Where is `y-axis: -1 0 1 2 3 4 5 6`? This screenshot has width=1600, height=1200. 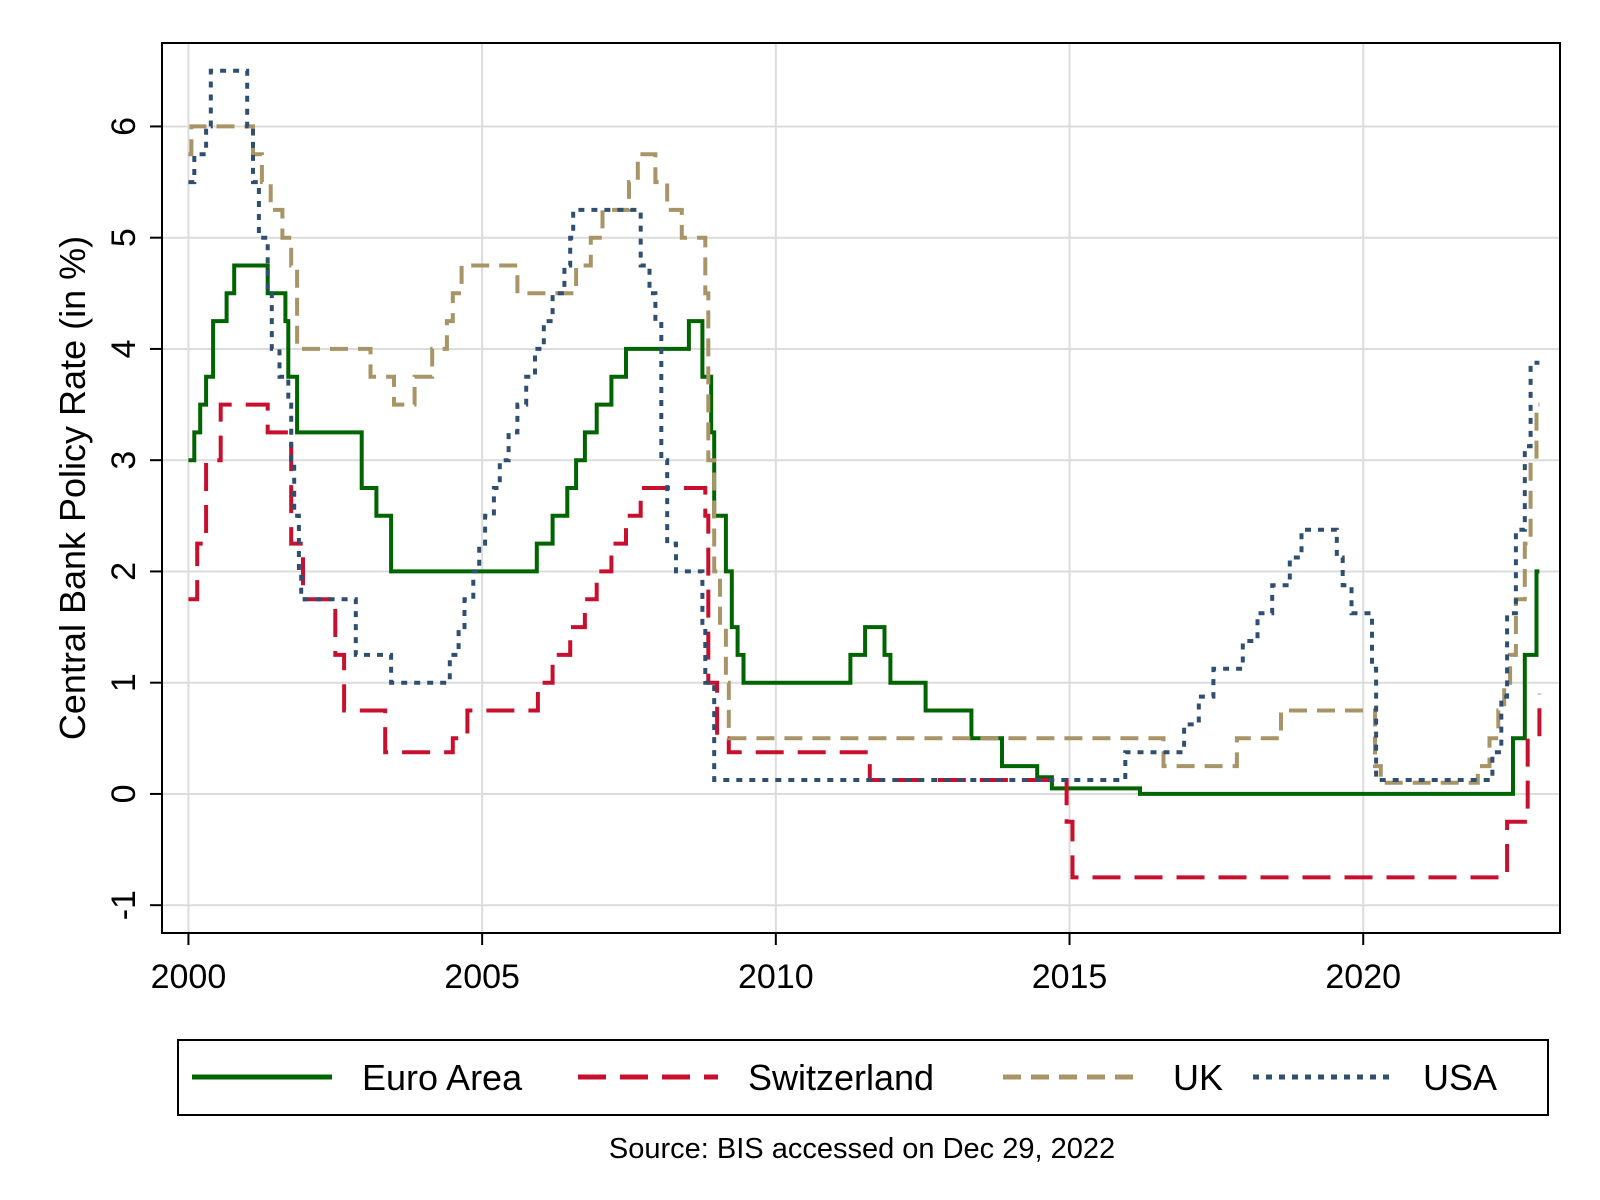 y-axis: -1 0 1 2 3 4 5 6 is located at coordinates (133, 518).